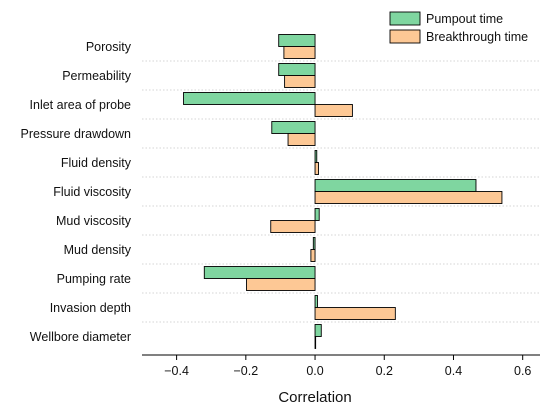  I want to click on x-tick-label: 0.0, so click(314, 371).